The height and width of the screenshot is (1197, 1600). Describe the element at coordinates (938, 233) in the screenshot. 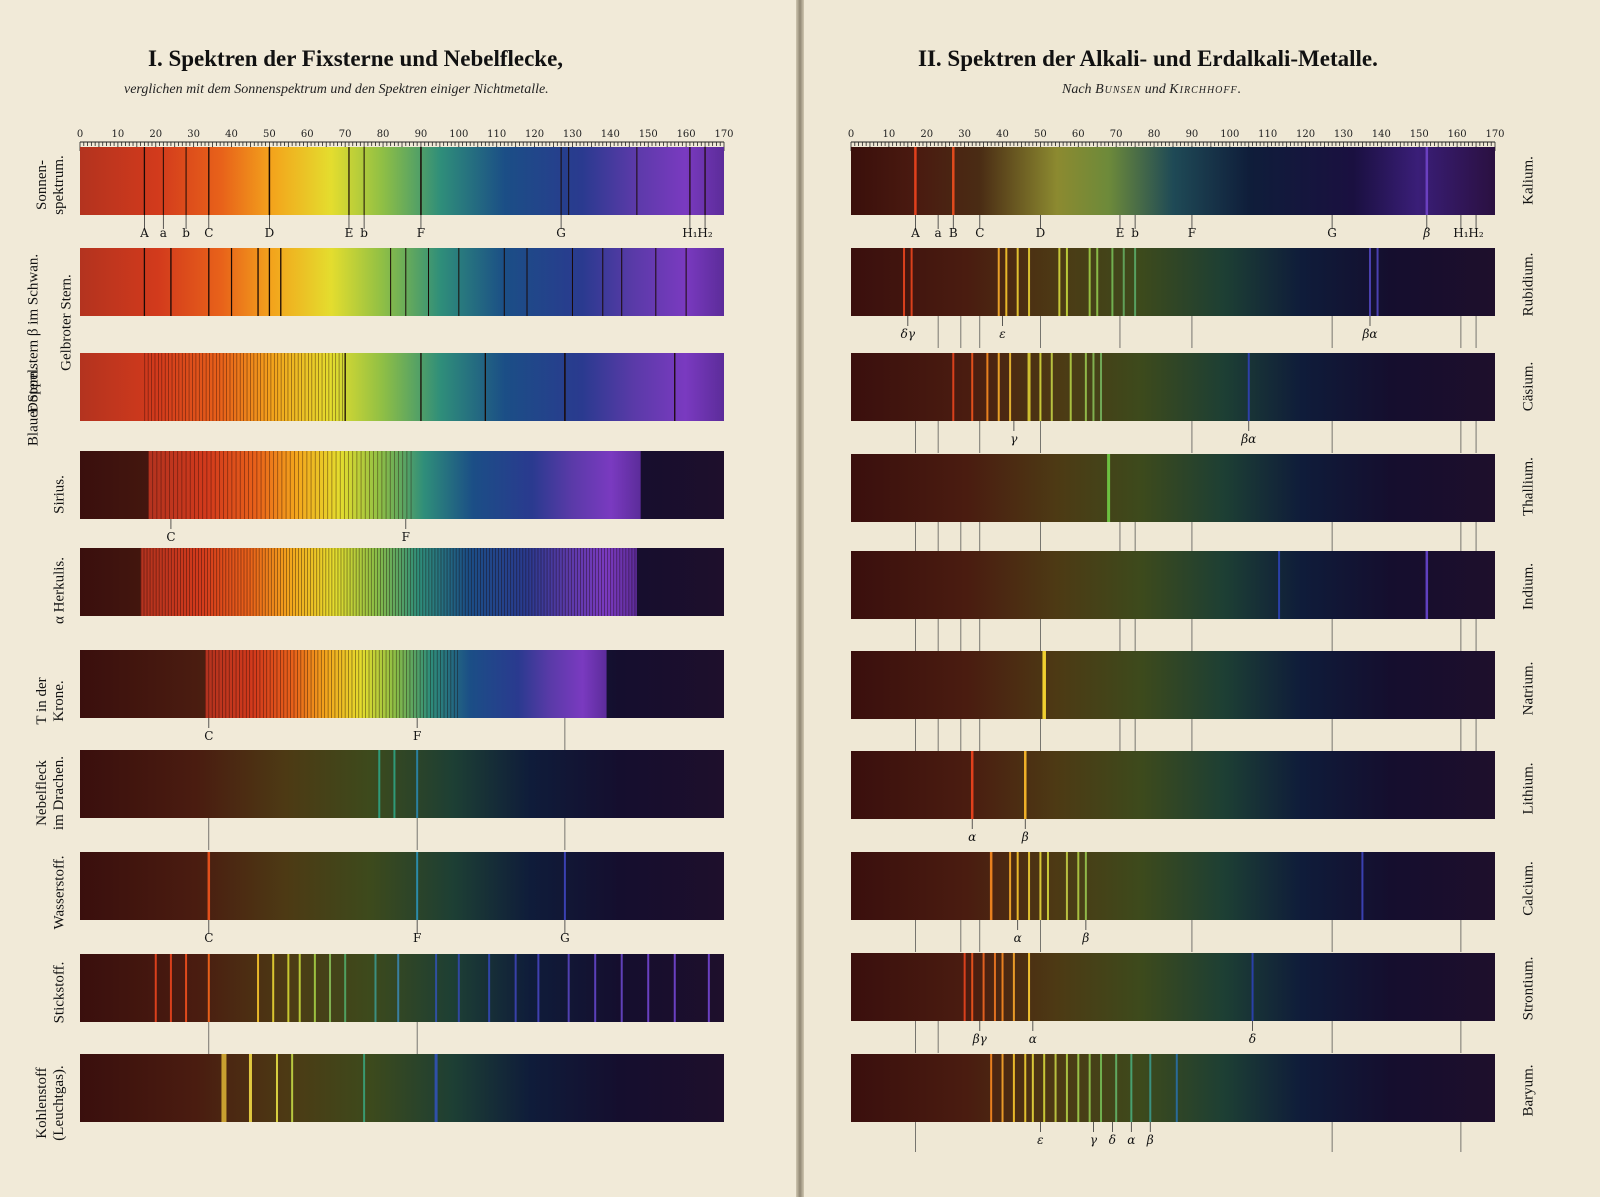

I see `right-marker-label: a` at that location.